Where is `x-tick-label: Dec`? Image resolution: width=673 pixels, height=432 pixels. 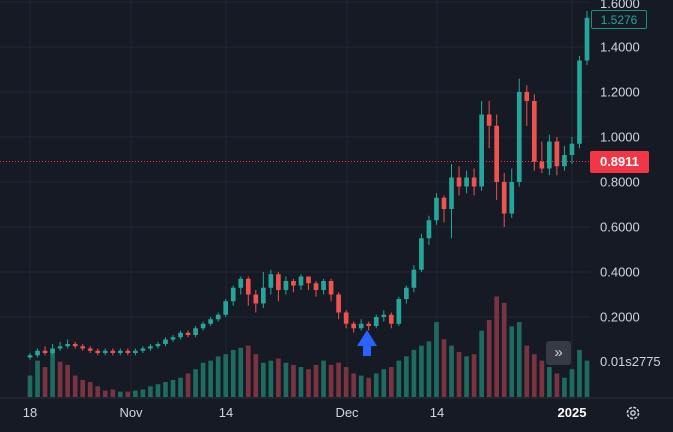 x-tick-label: Dec is located at coordinates (347, 412).